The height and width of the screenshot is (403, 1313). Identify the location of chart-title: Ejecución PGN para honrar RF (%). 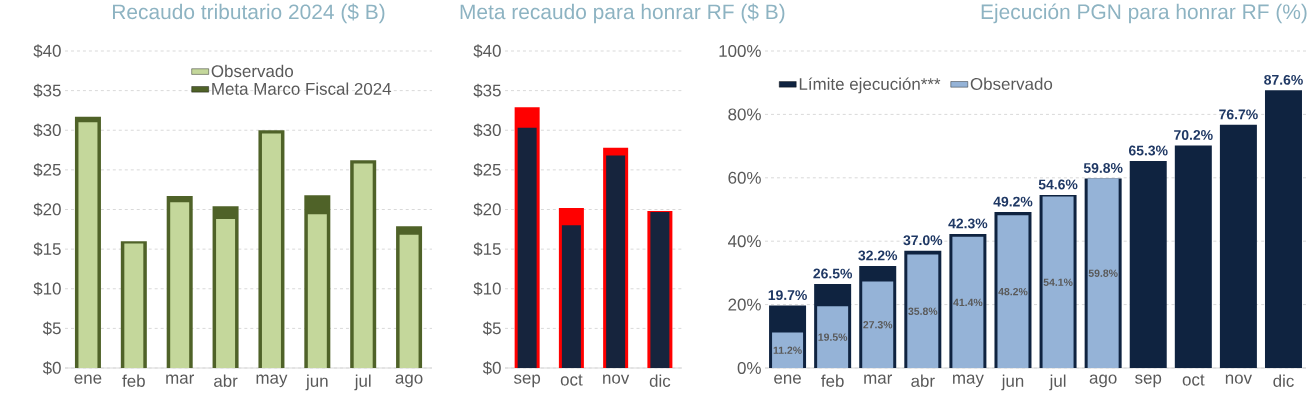
(1144, 13).